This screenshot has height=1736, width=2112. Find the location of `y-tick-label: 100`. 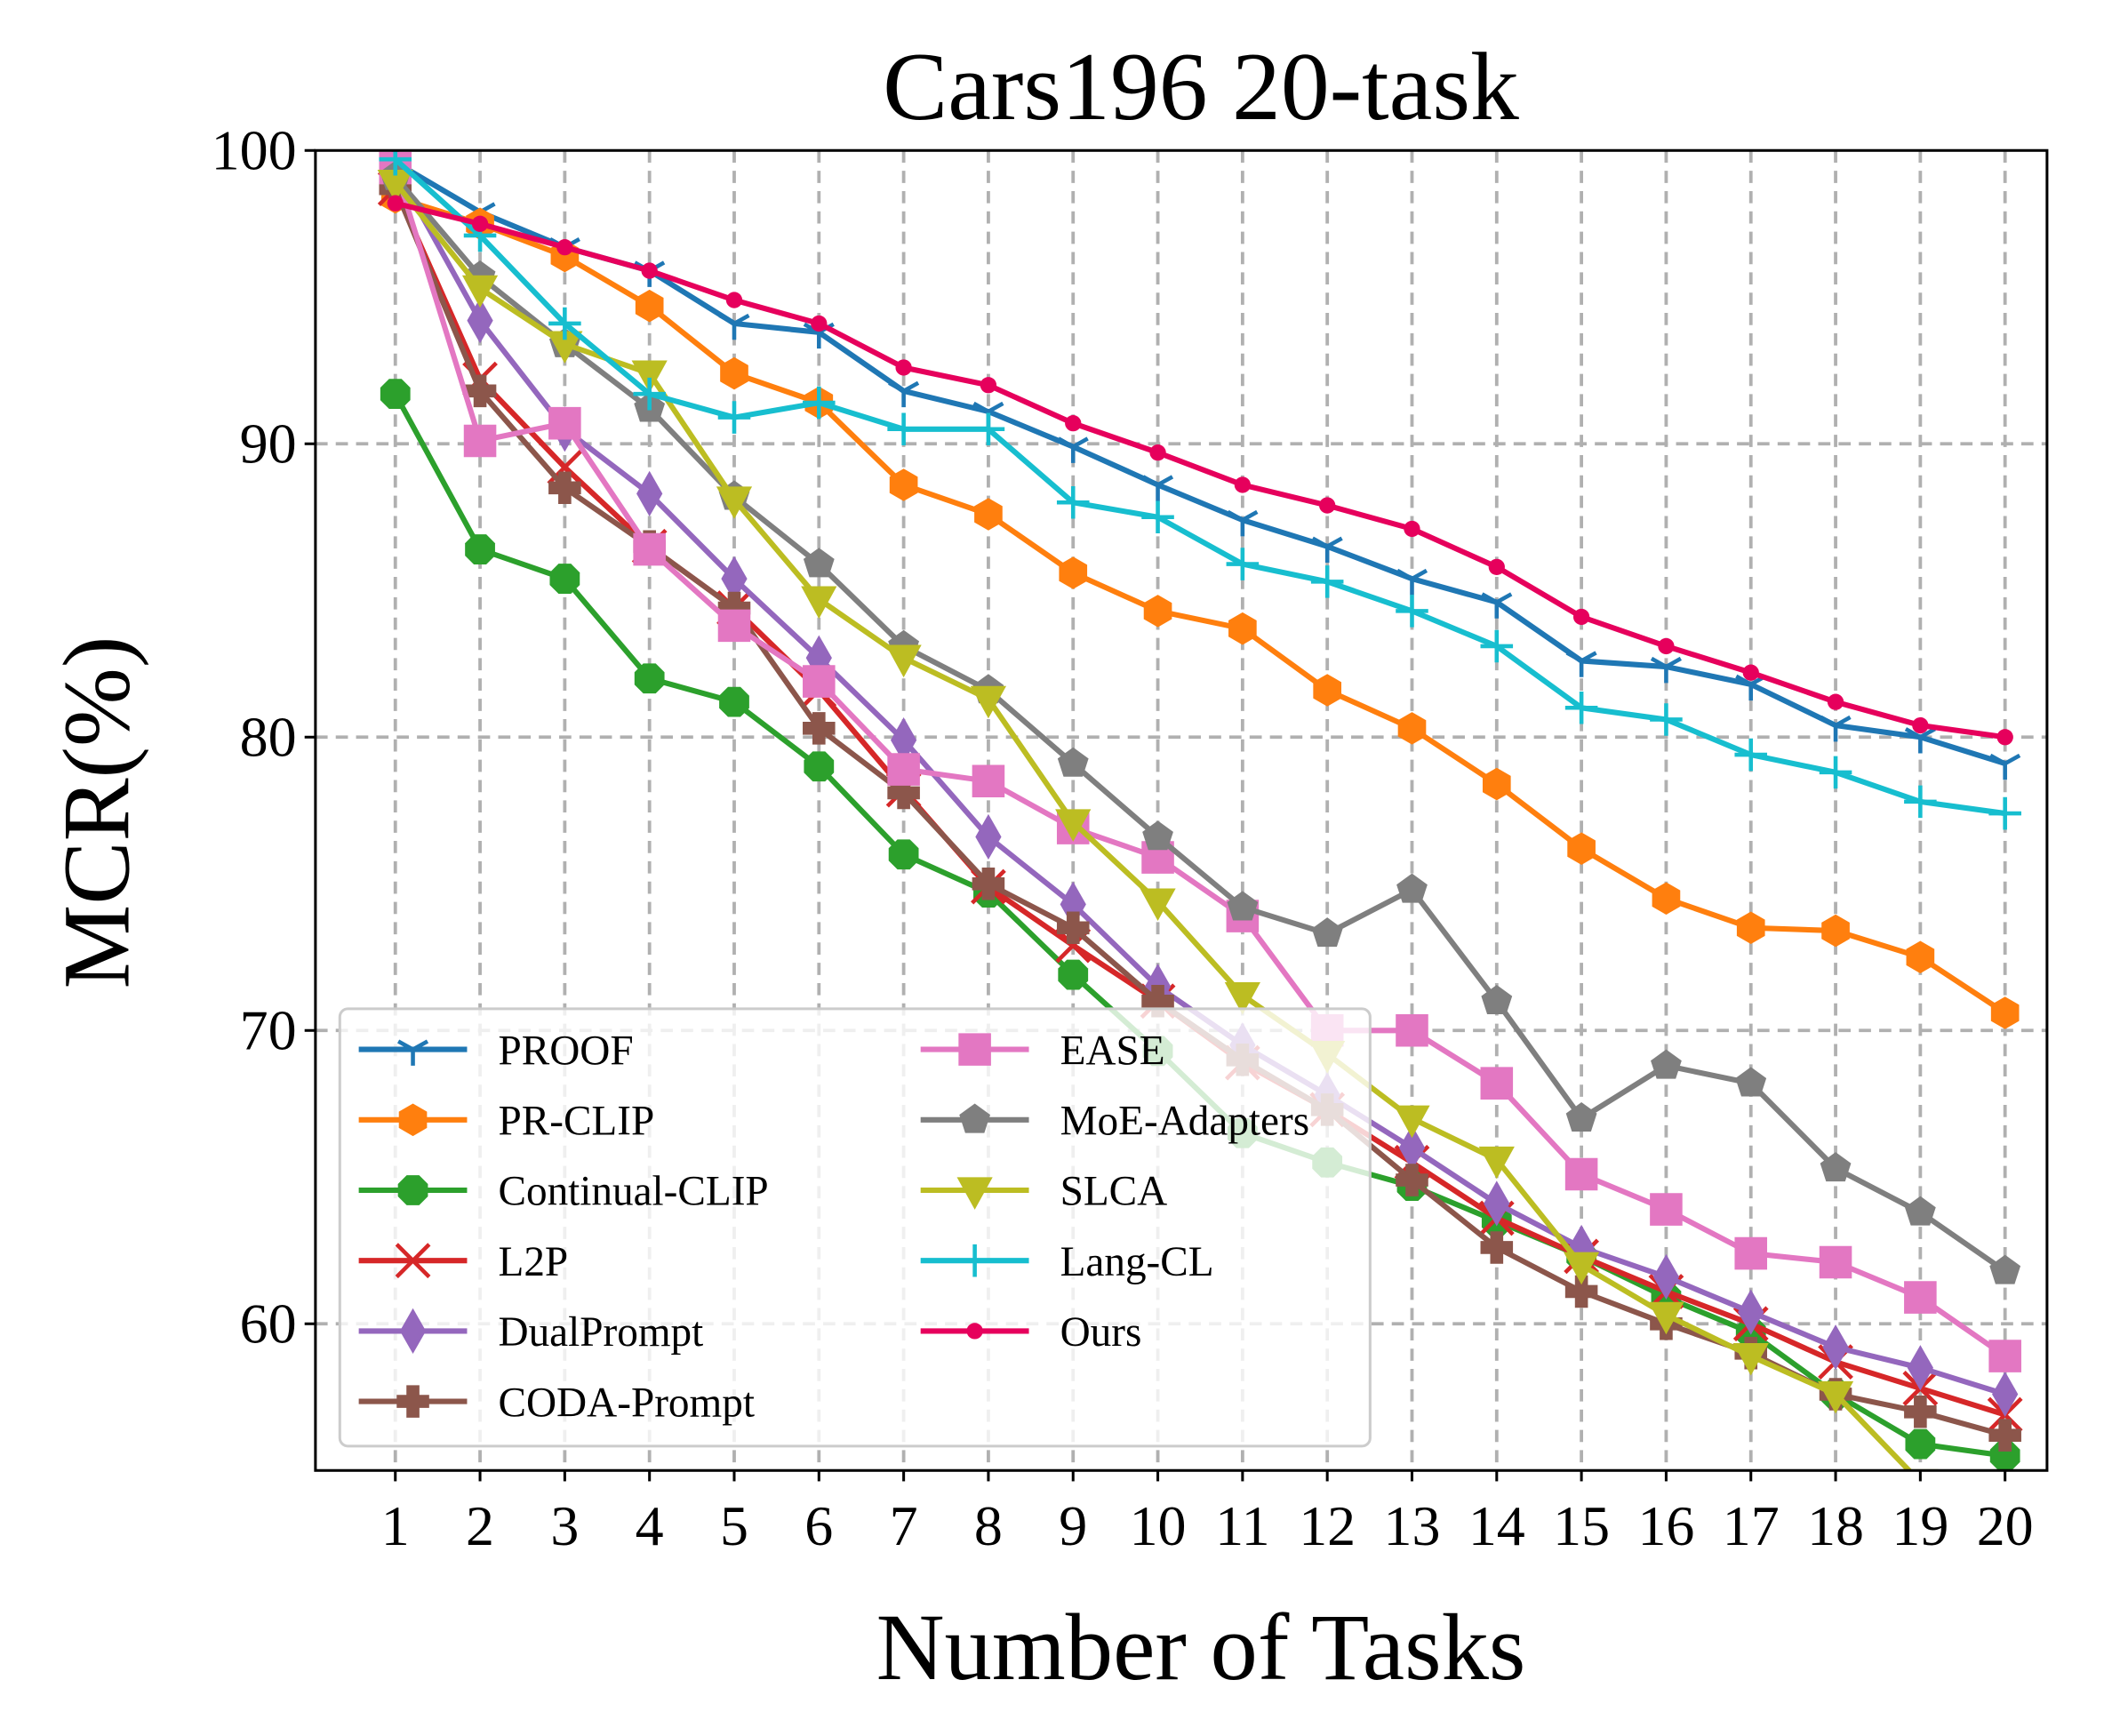

y-tick-label: 100 is located at coordinates (254, 150).